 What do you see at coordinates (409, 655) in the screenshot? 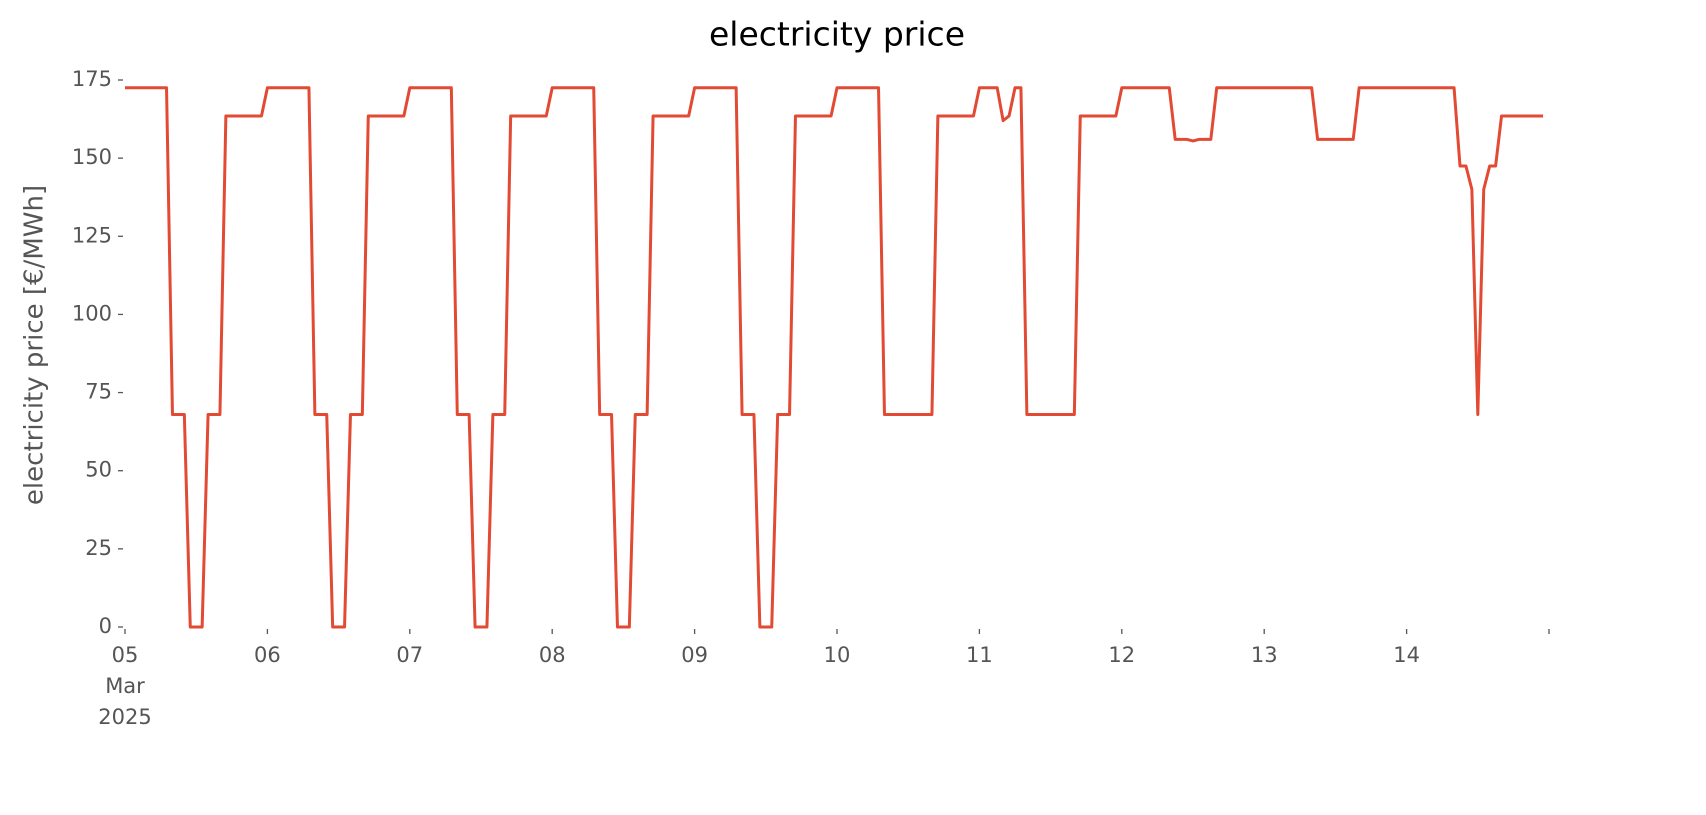
I see `x-tick-label: 07` at bounding box center [409, 655].